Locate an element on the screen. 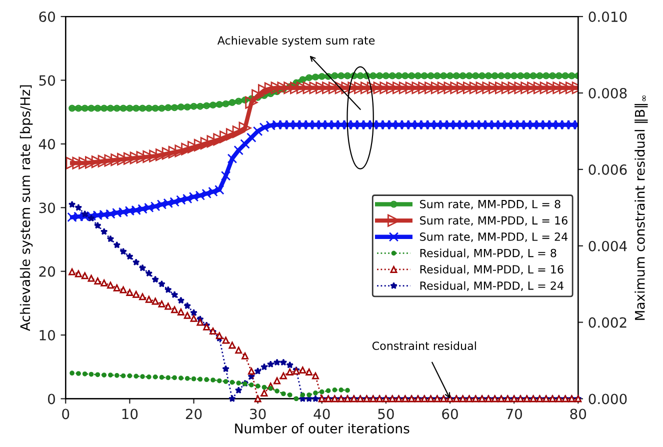 The width and height of the screenshot is (663, 447). y2-tick-label: 0.006 is located at coordinates (607, 169).